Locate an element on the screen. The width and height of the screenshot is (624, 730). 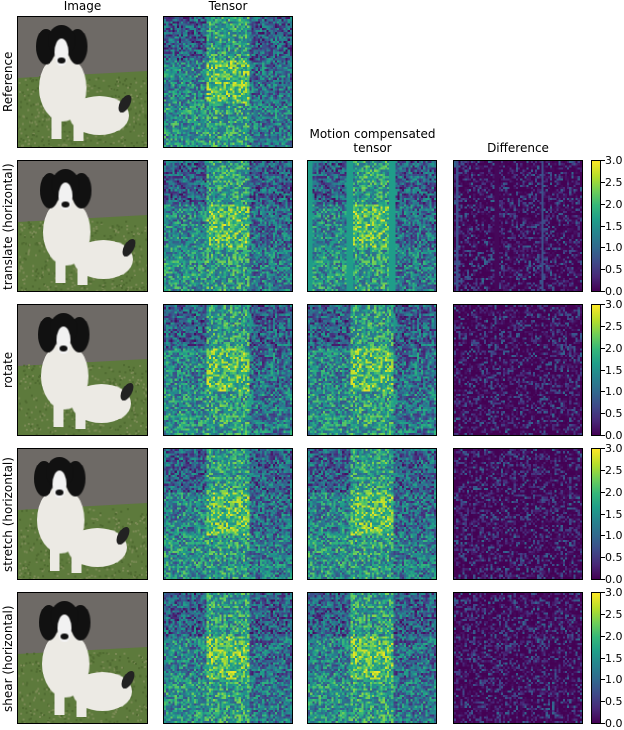
col-title-mc-line2: tensor is located at coordinates (372, 148).